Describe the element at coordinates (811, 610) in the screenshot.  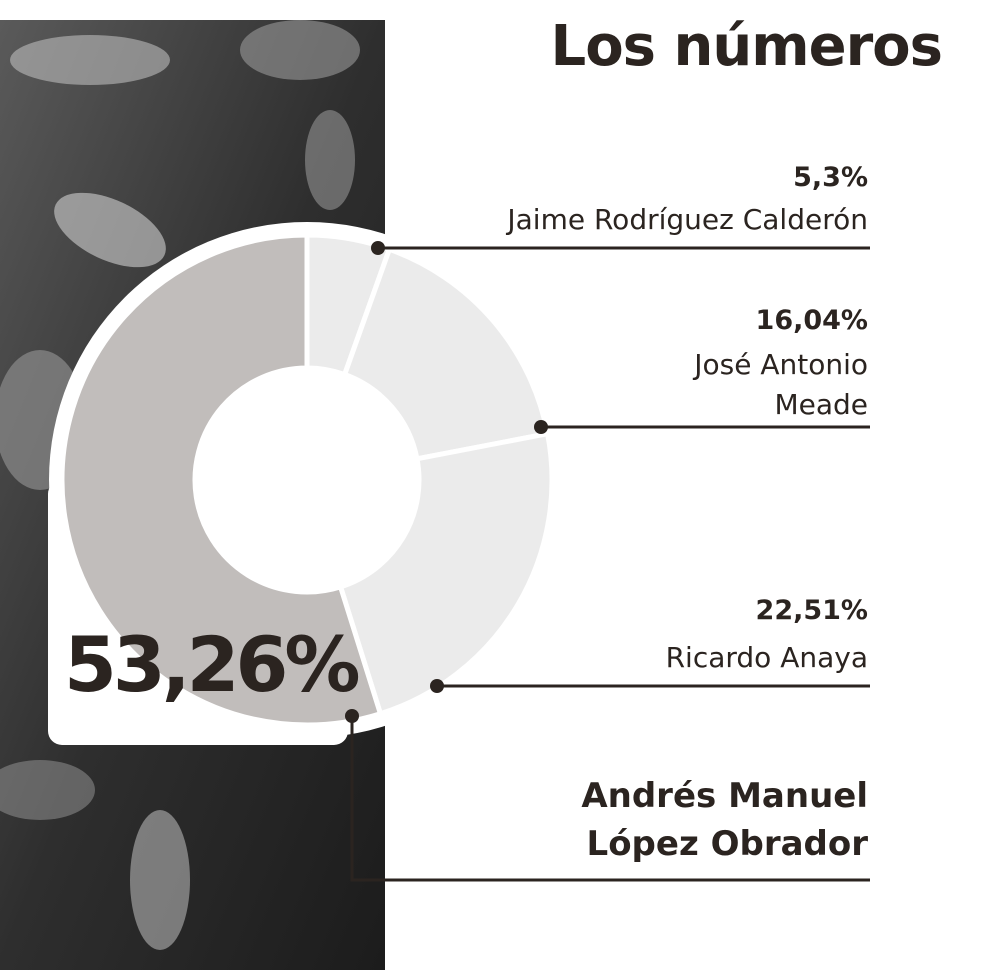
I see `value-label: 22,51%` at that location.